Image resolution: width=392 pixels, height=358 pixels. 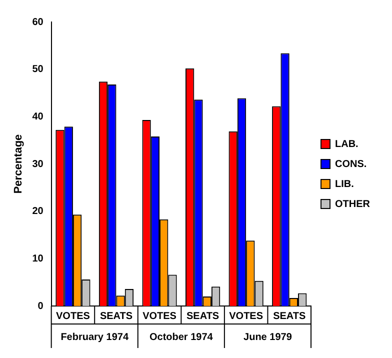 What do you see at coordinates (38, 22) in the screenshot?
I see `y-tick-label: 60` at bounding box center [38, 22].